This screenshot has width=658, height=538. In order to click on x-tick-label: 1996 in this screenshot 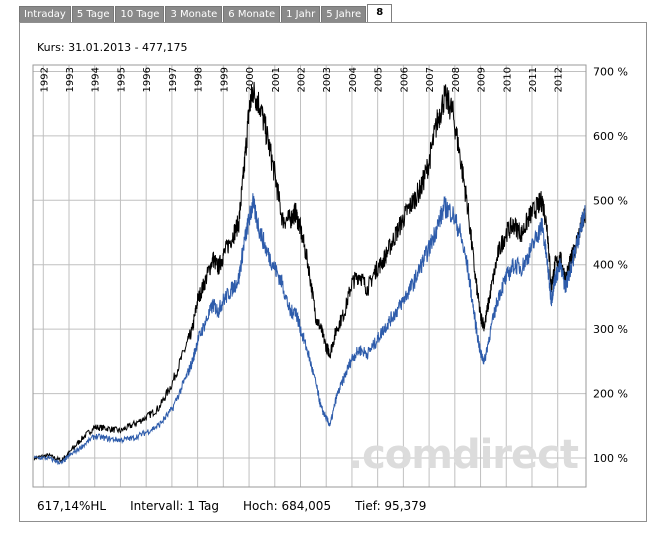, I will do `click(147, 79)`.